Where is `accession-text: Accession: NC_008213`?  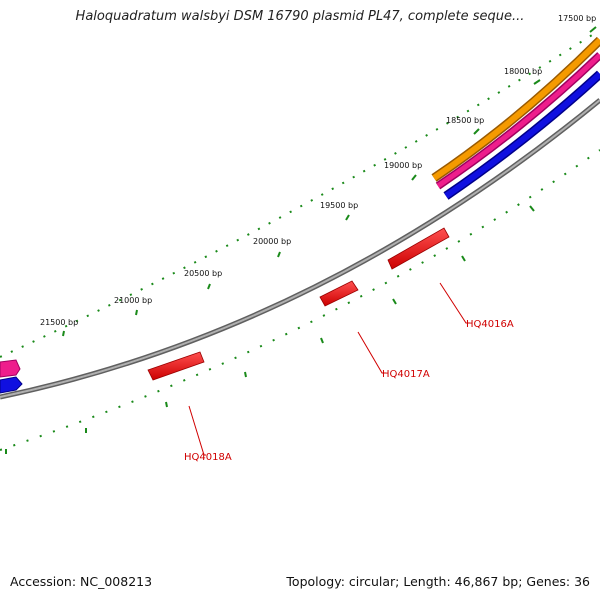
accession-text: Accession: NC_008213 is located at coordinates (81, 581).